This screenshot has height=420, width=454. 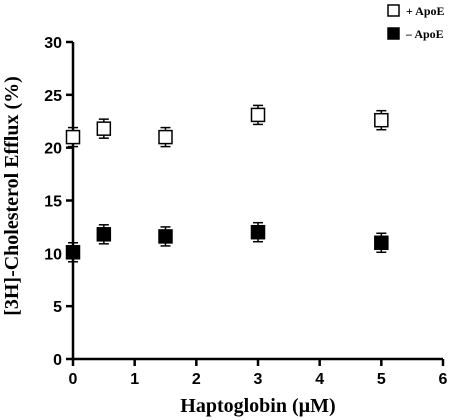 I want to click on x-tick-label: 1, so click(x=134, y=379).